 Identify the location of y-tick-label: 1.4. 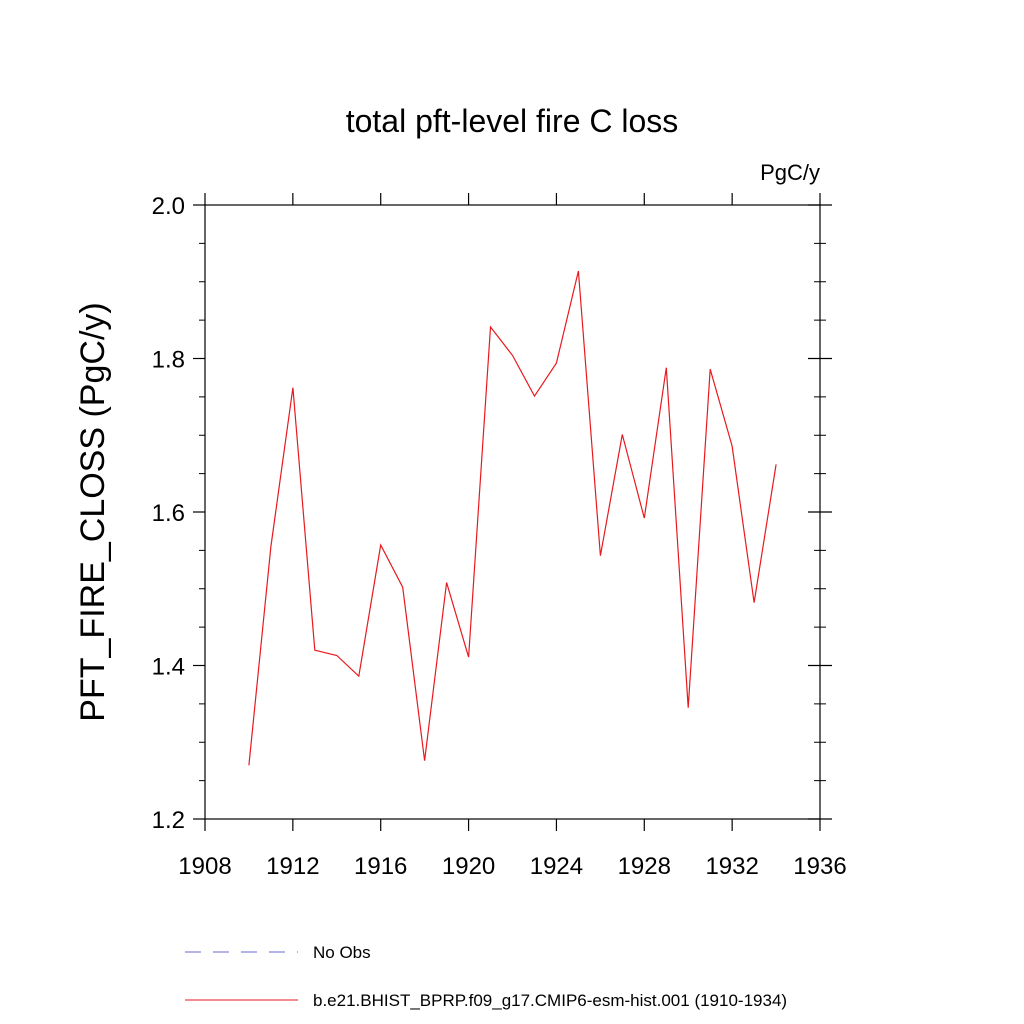
(168, 667).